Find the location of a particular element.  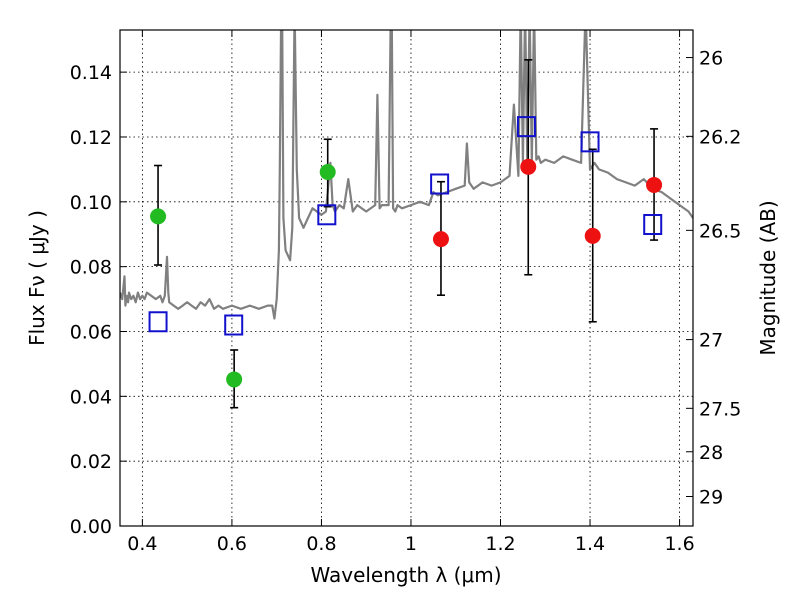

y-tick-label: 0.00 is located at coordinates (91, 527).